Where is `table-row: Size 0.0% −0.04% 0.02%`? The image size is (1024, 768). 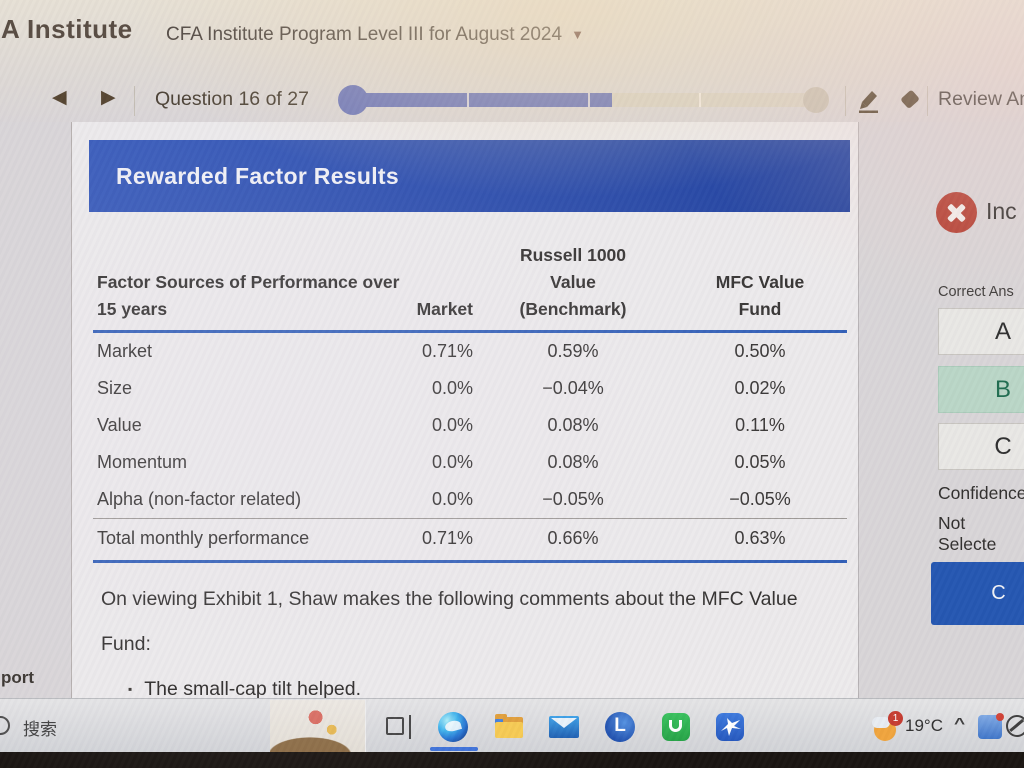
table-row: Size 0.0% −0.04% 0.02% is located at coordinates (470, 388).